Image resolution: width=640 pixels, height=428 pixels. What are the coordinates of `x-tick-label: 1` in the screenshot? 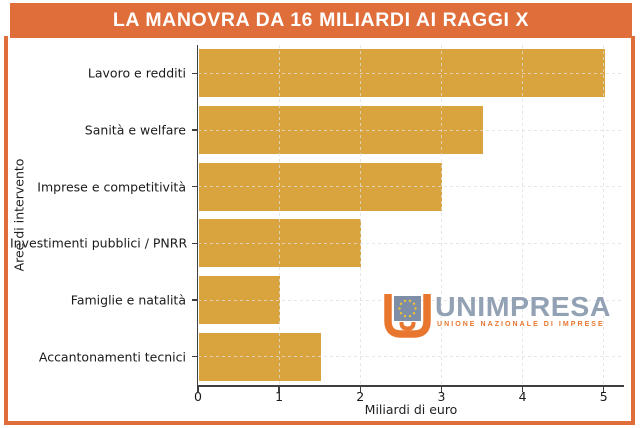 It's located at (279, 396).